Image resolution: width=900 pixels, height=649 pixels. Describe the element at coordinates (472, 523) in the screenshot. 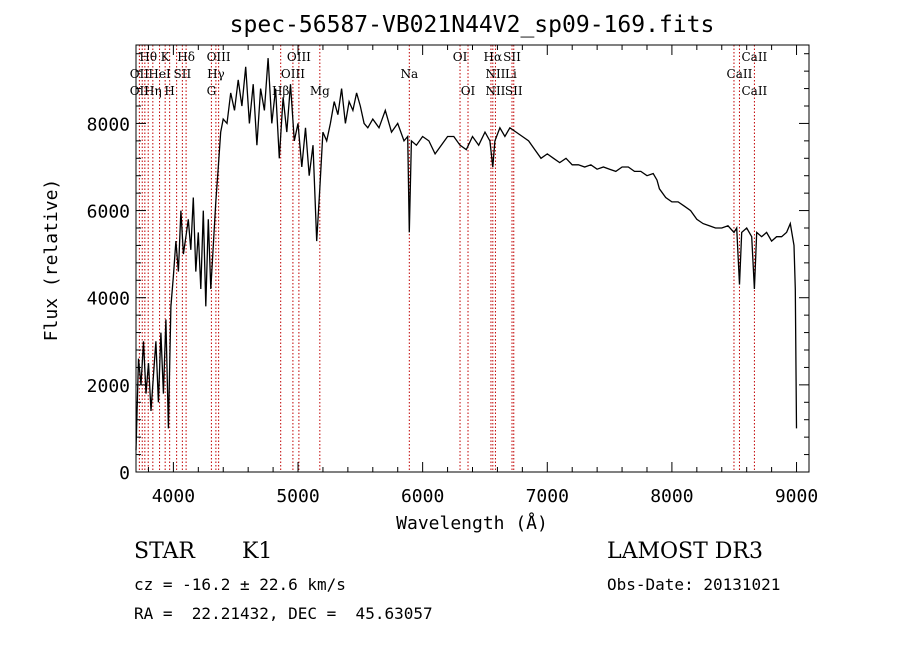

I see `x-axis-label: Wavelength (Å)` at that location.